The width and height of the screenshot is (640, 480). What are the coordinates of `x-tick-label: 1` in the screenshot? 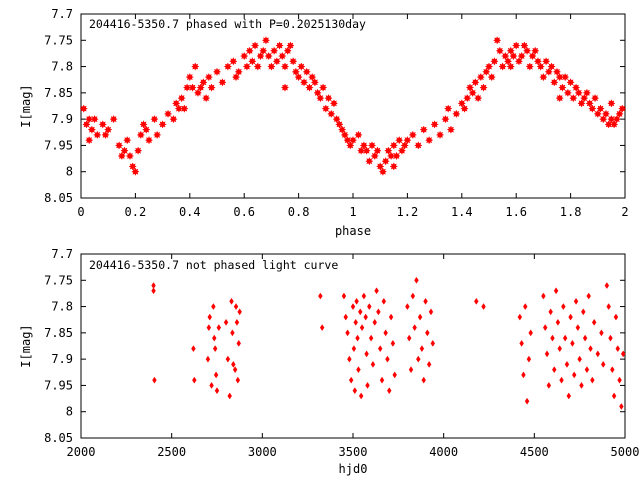 It's located at (352, 212).